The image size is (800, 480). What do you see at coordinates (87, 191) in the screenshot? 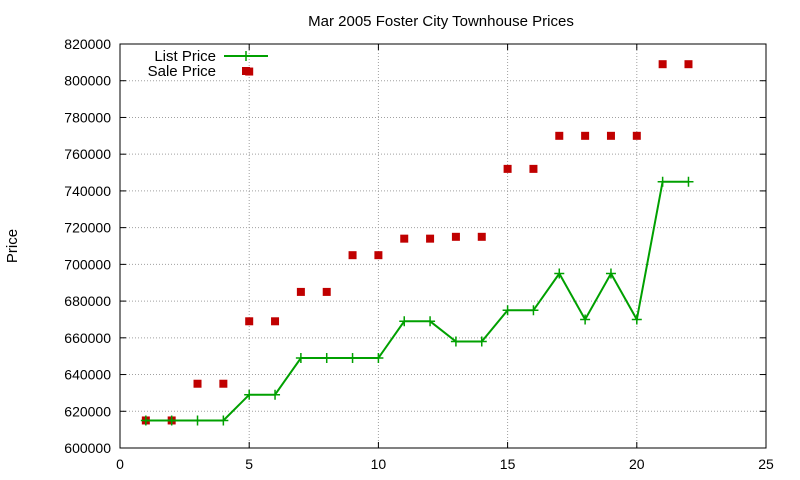
I see `y-tick-label: 740000` at bounding box center [87, 191].